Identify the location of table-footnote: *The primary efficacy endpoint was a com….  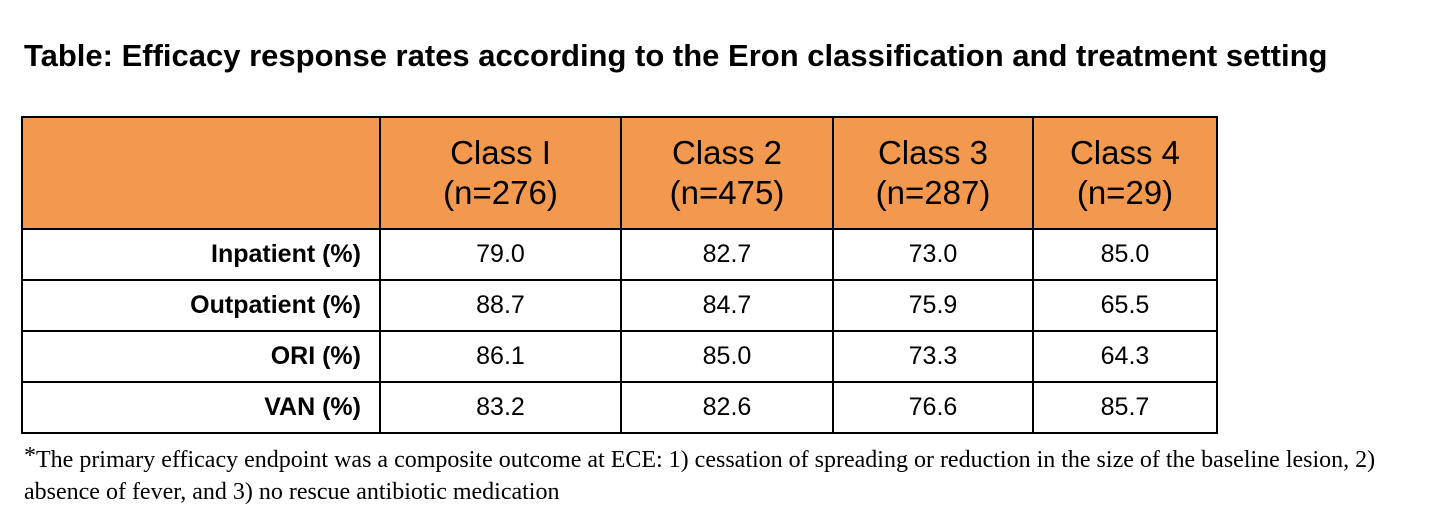
(724, 474).